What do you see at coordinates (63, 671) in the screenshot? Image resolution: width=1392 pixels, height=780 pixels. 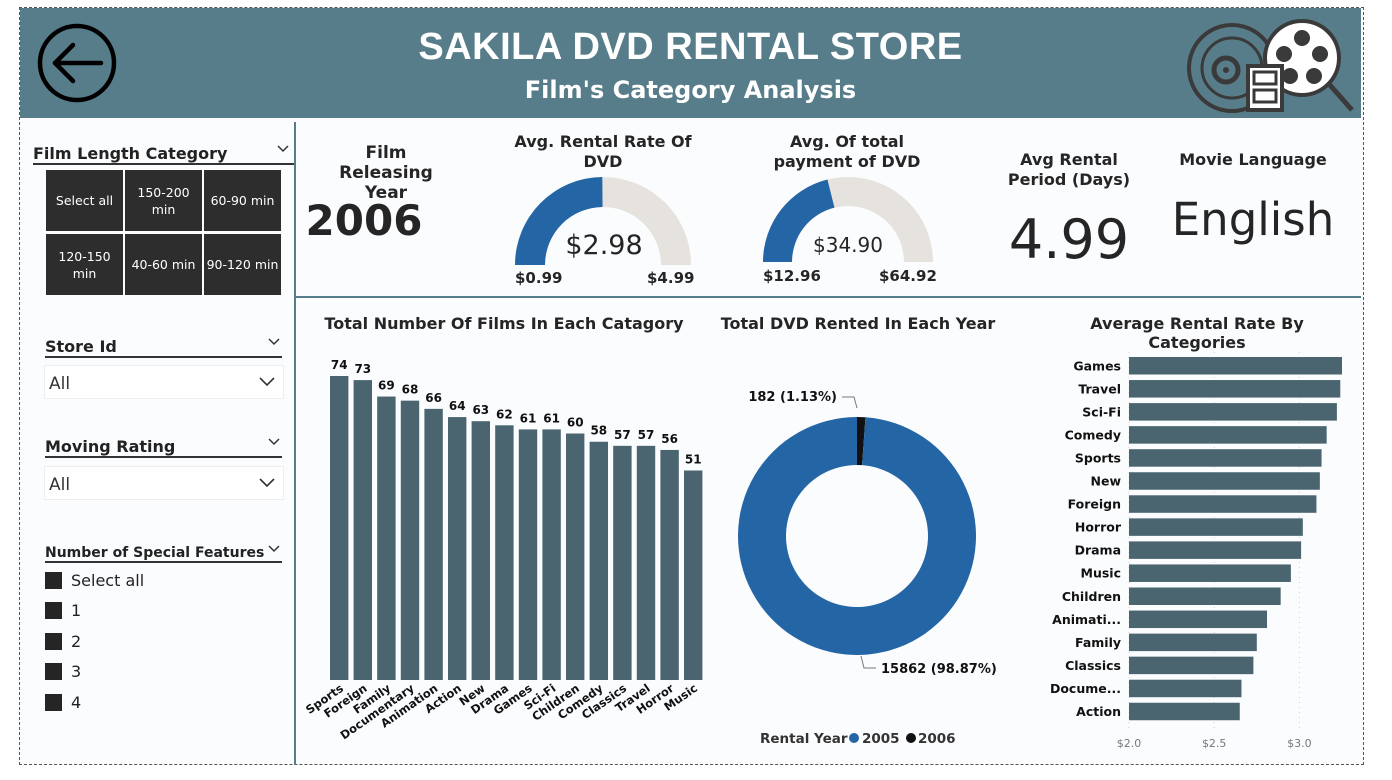 I see `special-features-option: 3` at bounding box center [63, 671].